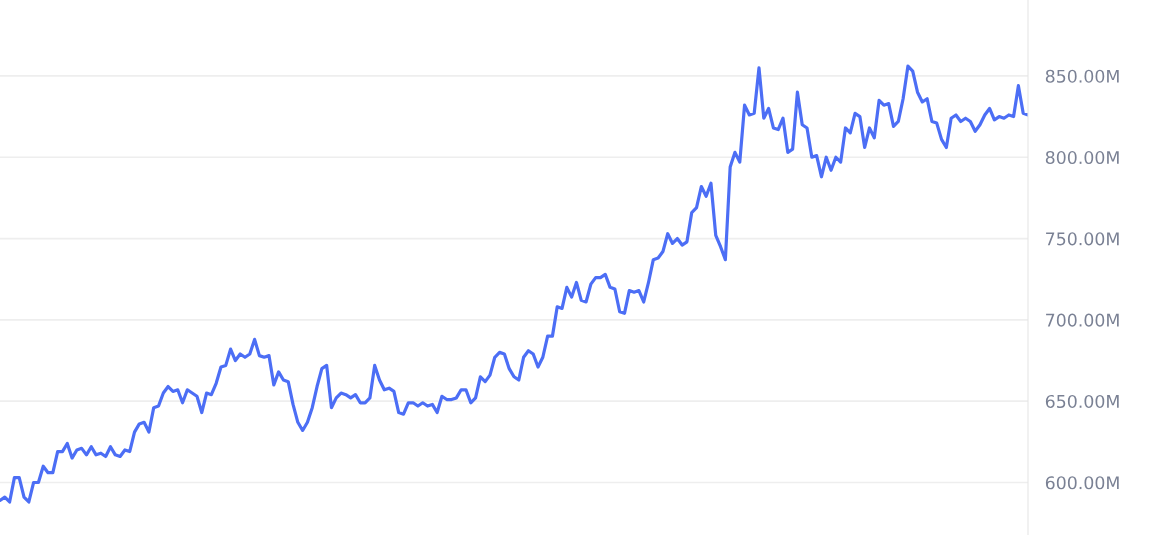  I want to click on y-tick-label: 650.00M, so click(1082, 401).